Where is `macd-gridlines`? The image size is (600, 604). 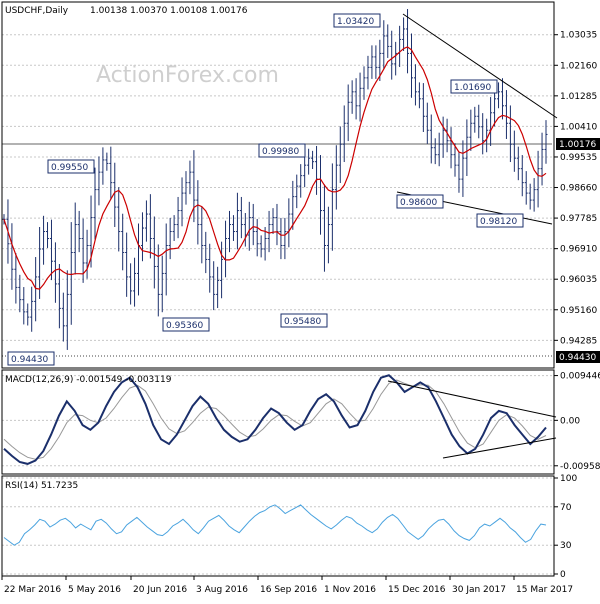
macd-gridlines is located at coordinates (278, 421).